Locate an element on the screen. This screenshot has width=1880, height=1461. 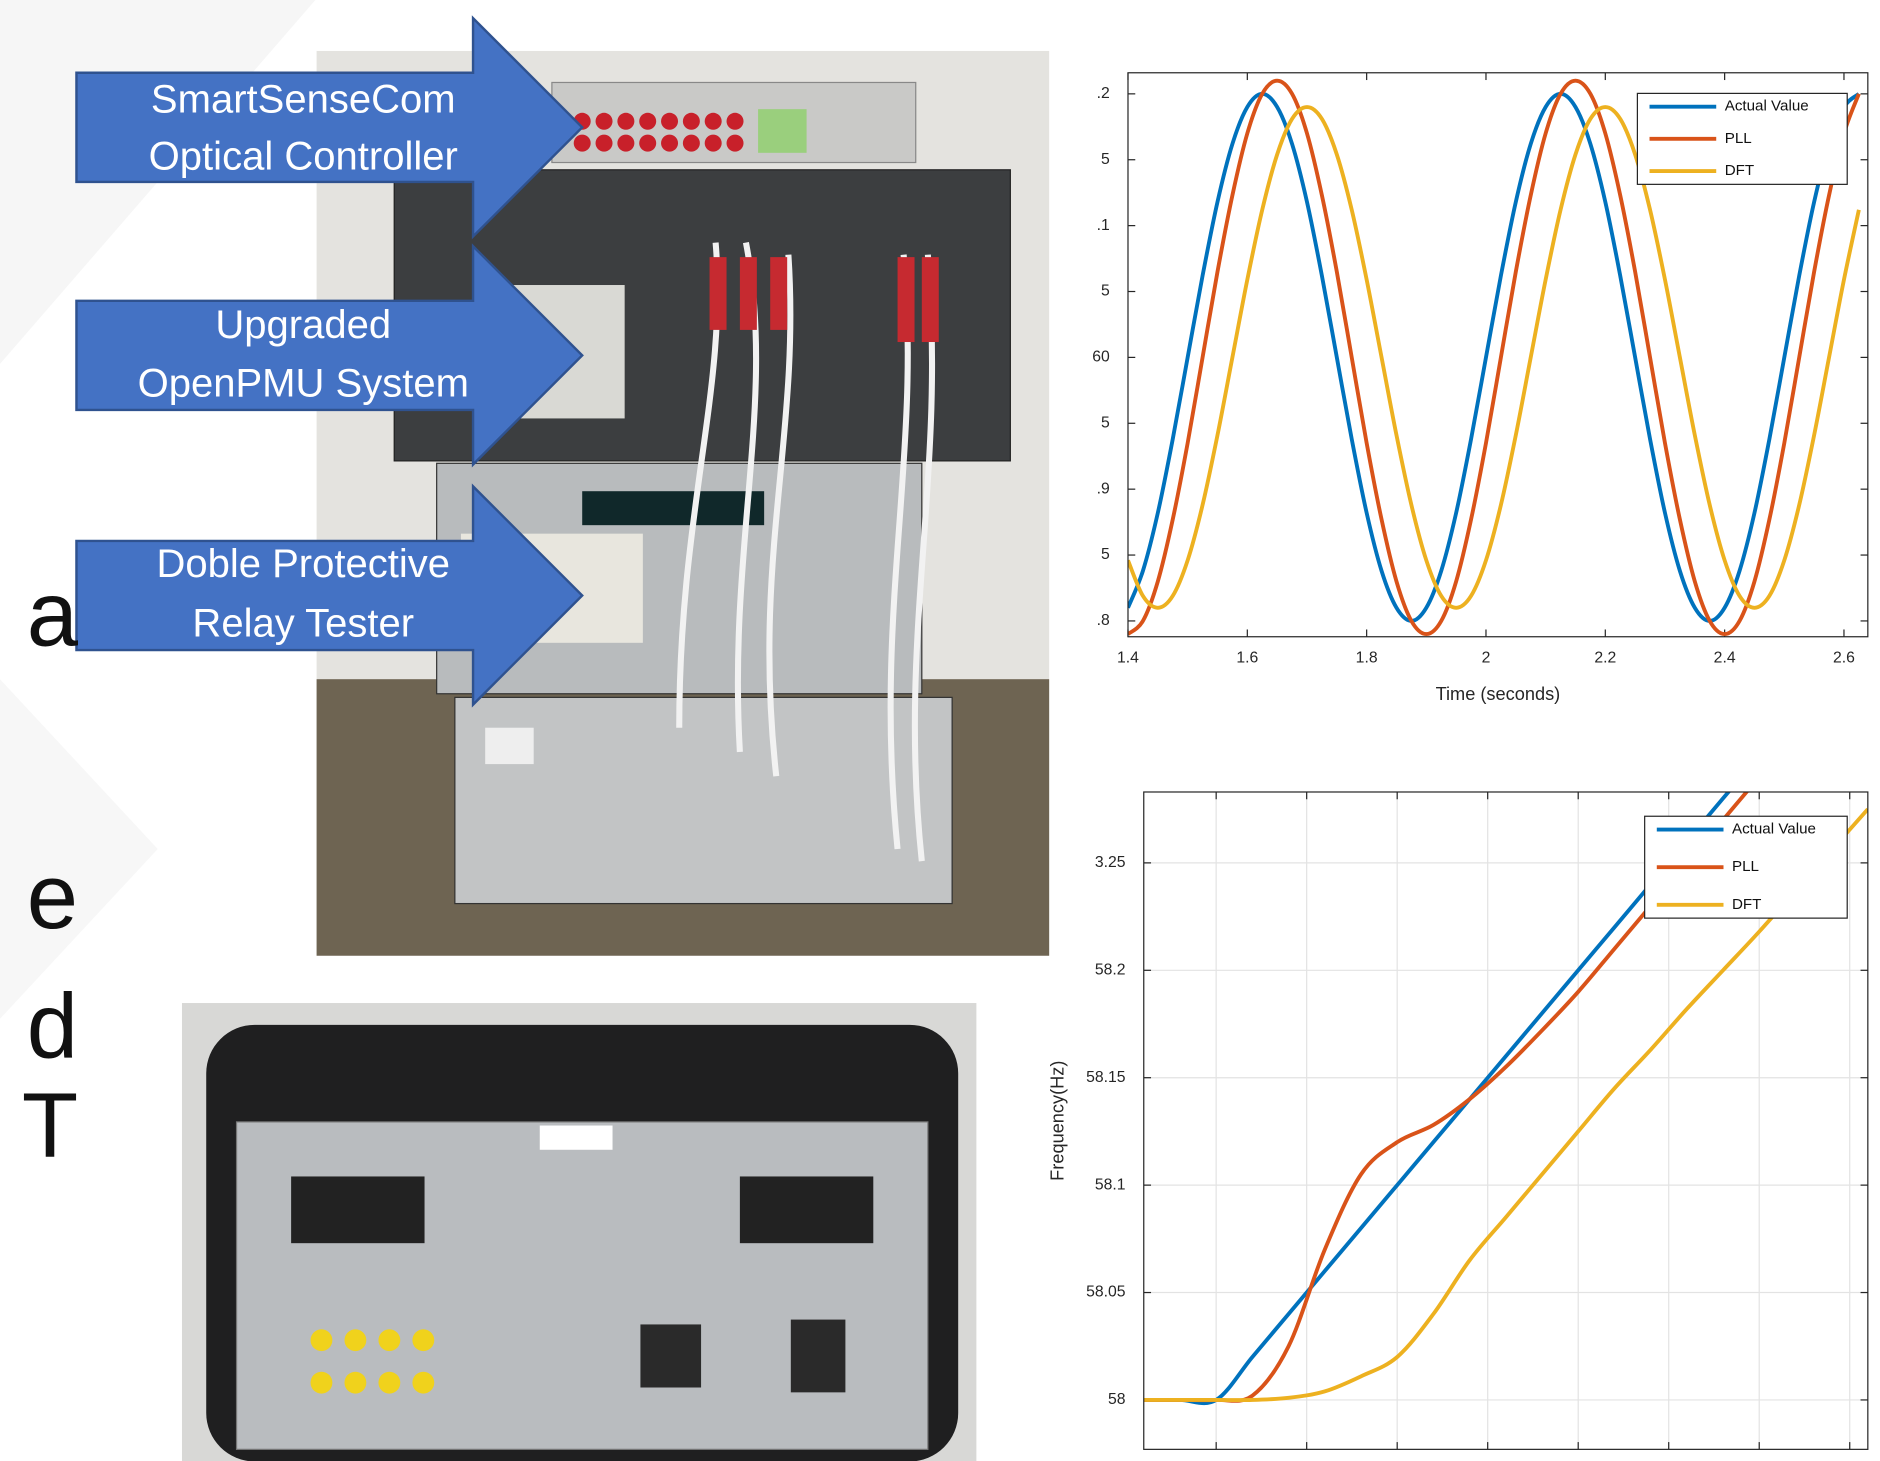
callout-text: Upgraded is located at coordinates (303, 325).